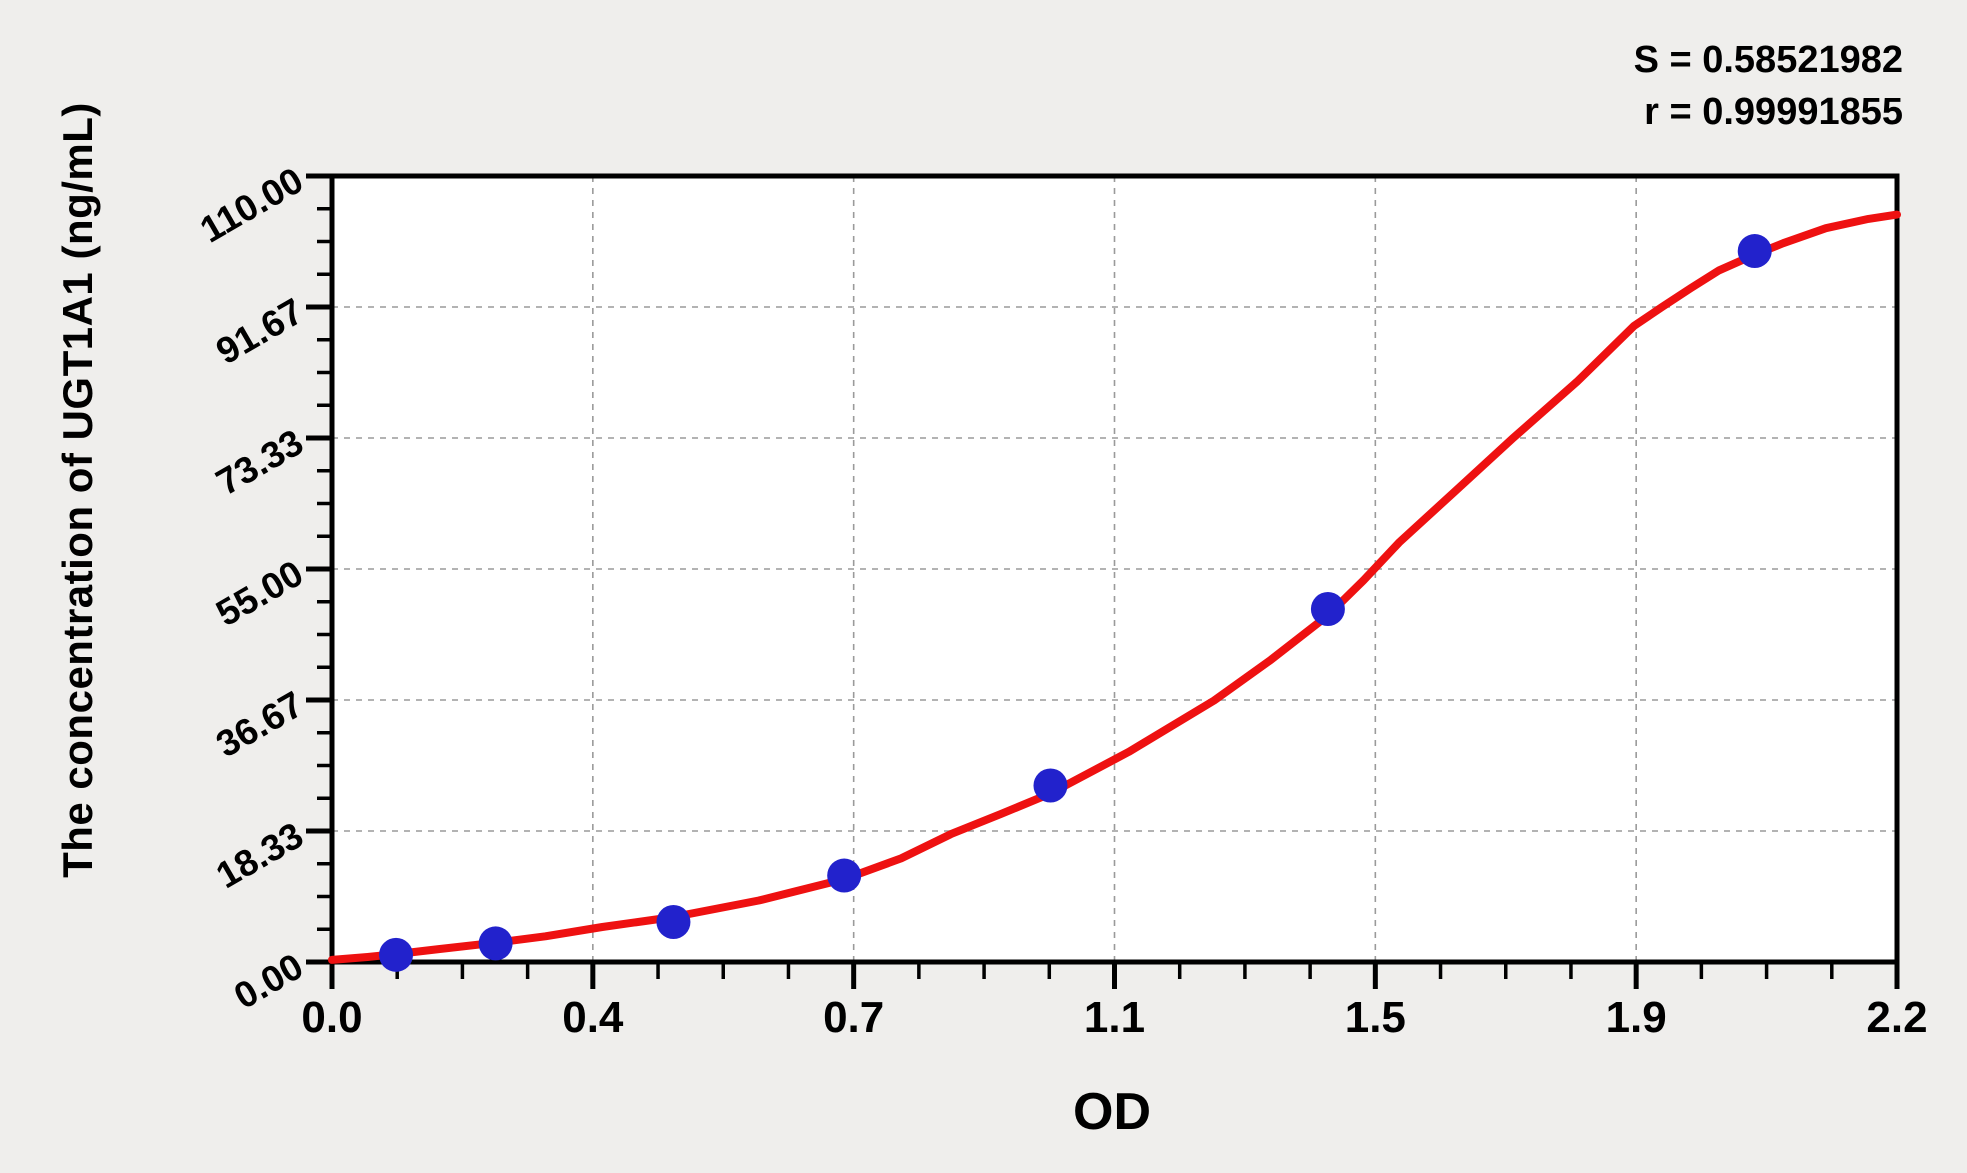 The width and height of the screenshot is (1967, 1173). I want to click on stat-r-value: r = 0.99991855, so click(1773, 112).